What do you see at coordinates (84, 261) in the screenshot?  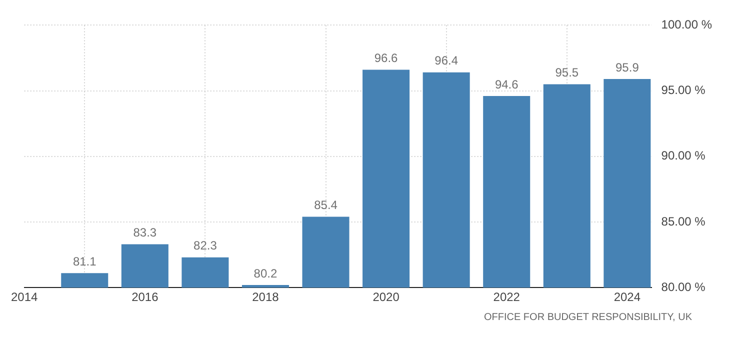 I see `data-label: 81.1` at bounding box center [84, 261].